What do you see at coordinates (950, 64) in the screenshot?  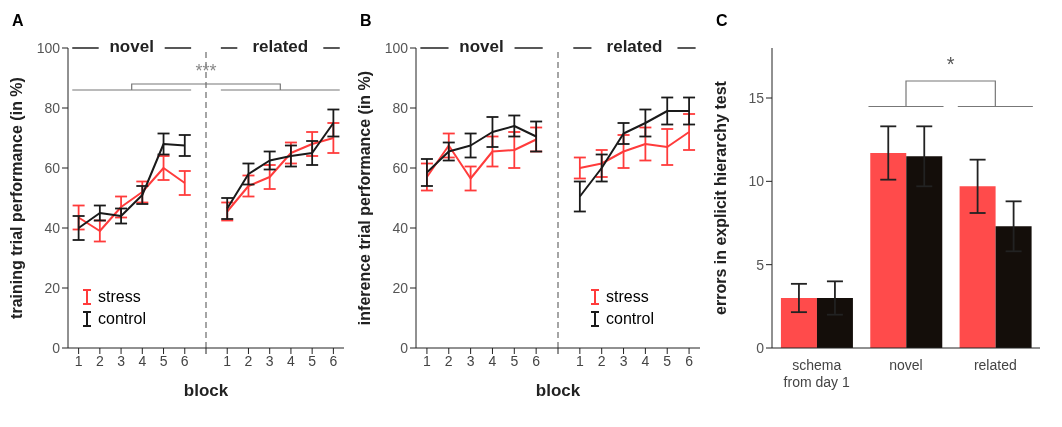 I see `annotation: *` at bounding box center [950, 64].